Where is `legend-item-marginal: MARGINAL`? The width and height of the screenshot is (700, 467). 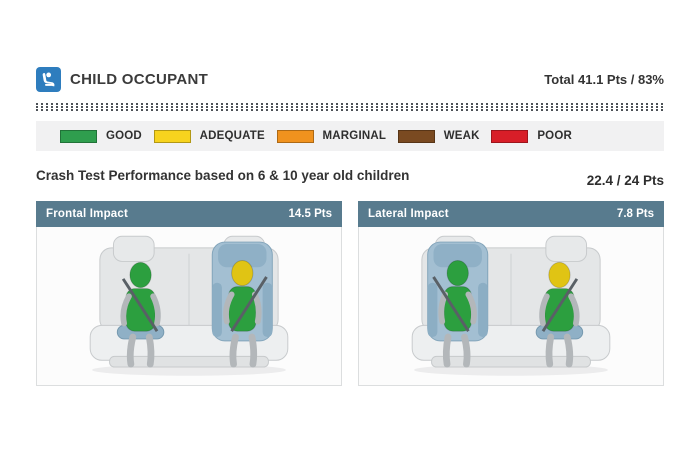 legend-item-marginal: MARGINAL is located at coordinates (331, 136).